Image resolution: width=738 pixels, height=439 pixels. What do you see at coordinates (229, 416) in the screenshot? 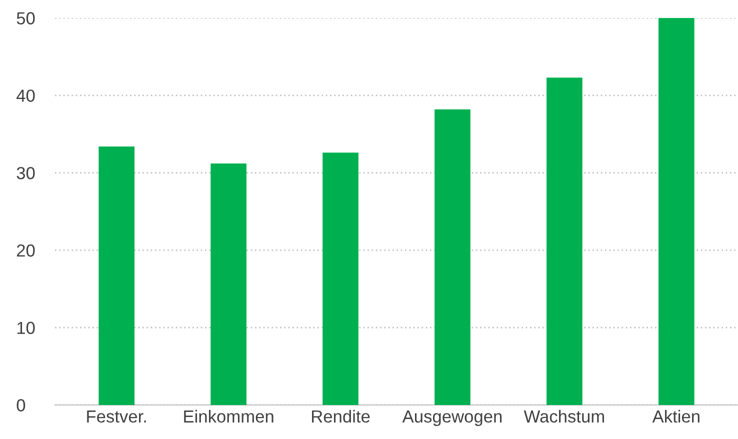
I see `x-tick-label: Einkommen` at bounding box center [229, 416].